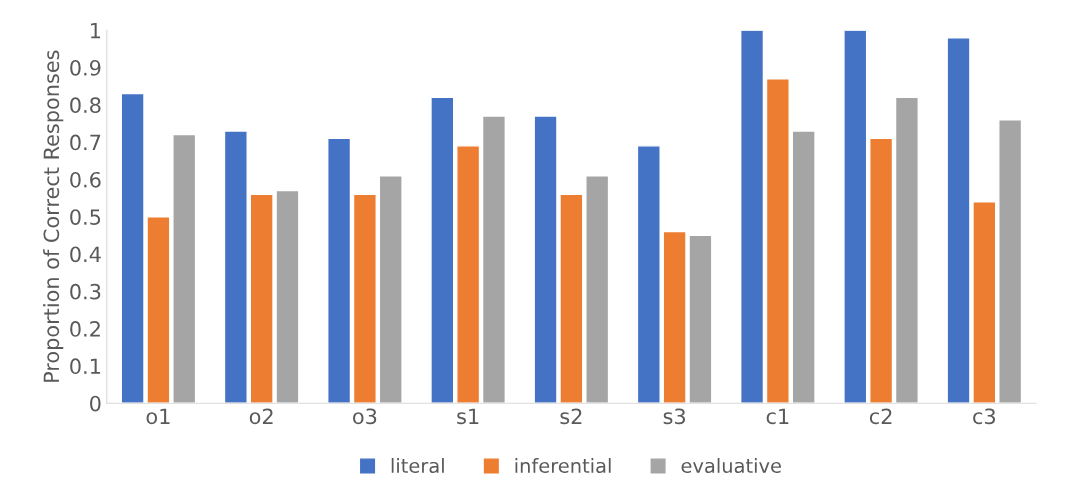 This screenshot has width=1068, height=504. Describe the element at coordinates (95, 403) in the screenshot. I see `y-tick-label: 0` at that location.